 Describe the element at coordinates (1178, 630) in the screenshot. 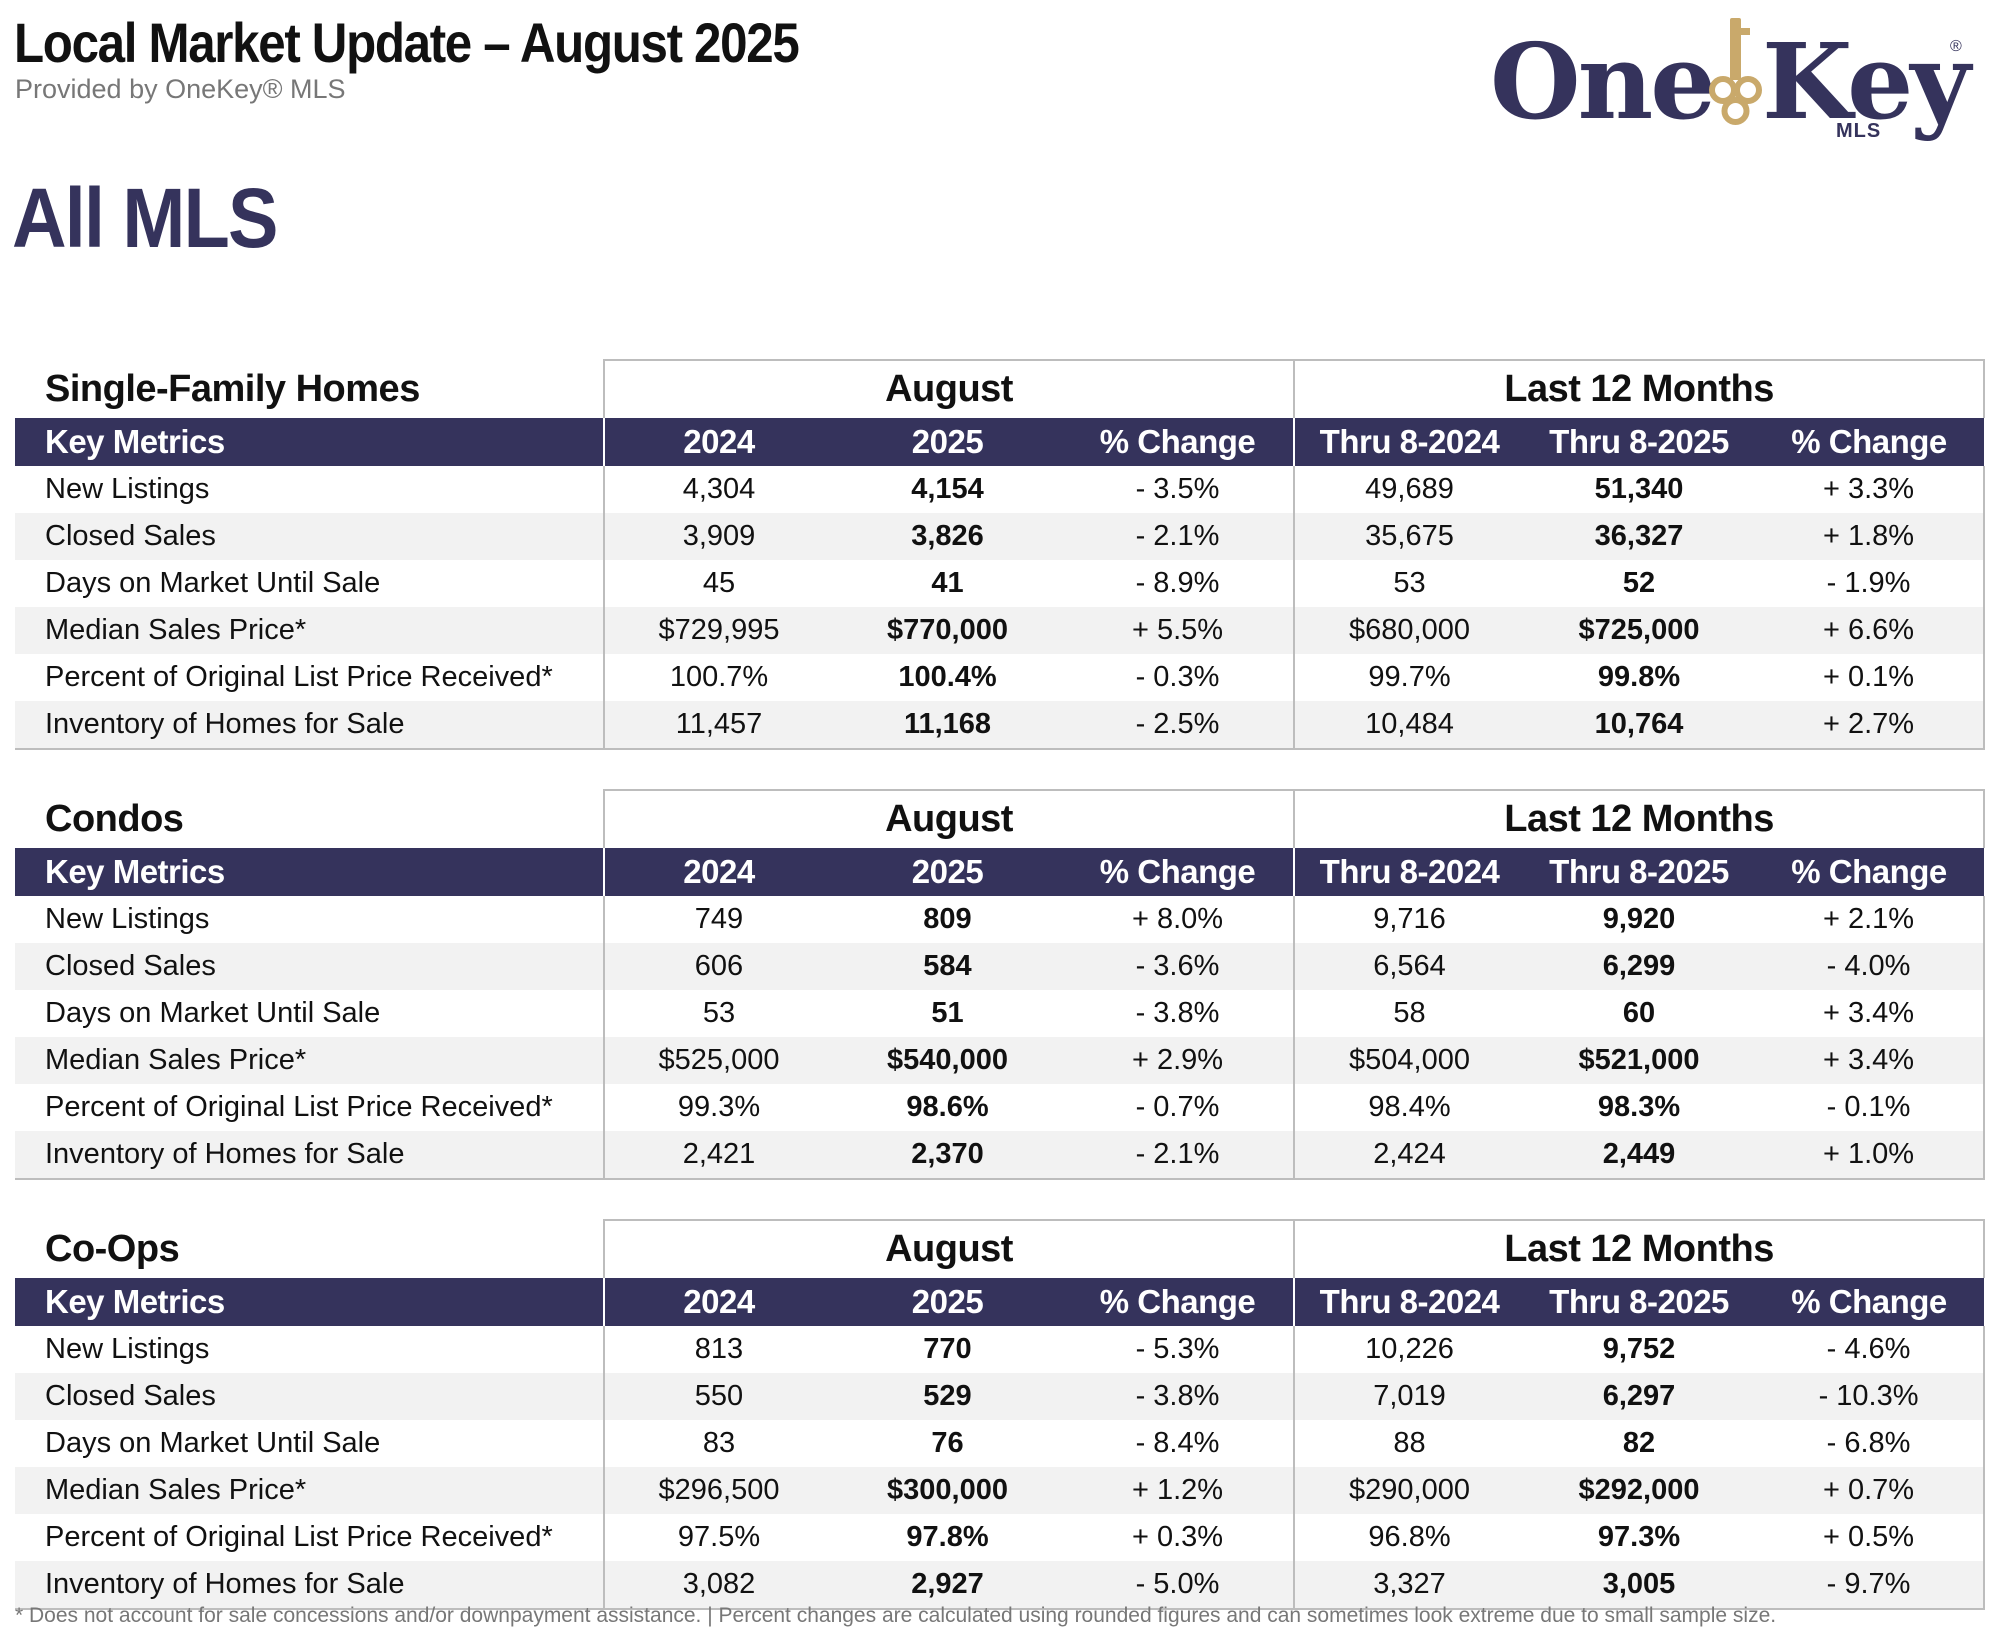

I see `cell-aug-change: + 5.5%` at that location.